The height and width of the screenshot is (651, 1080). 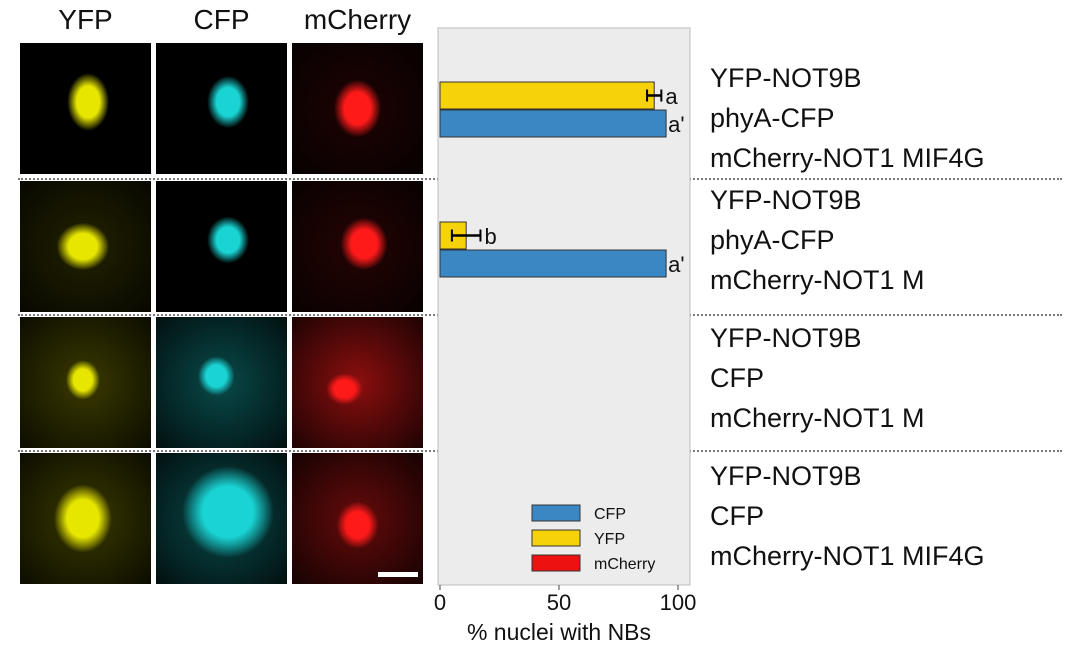 I want to click on yfp-bar, so click(x=547, y=95).